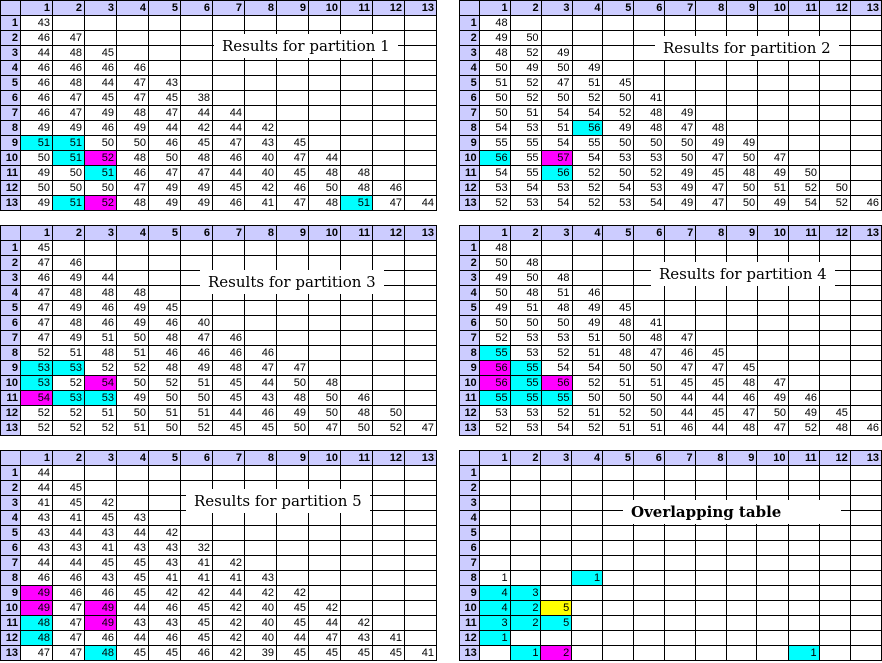 Image resolution: width=882 pixels, height=663 pixels. I want to click on table-cell: 39, so click(260, 653).